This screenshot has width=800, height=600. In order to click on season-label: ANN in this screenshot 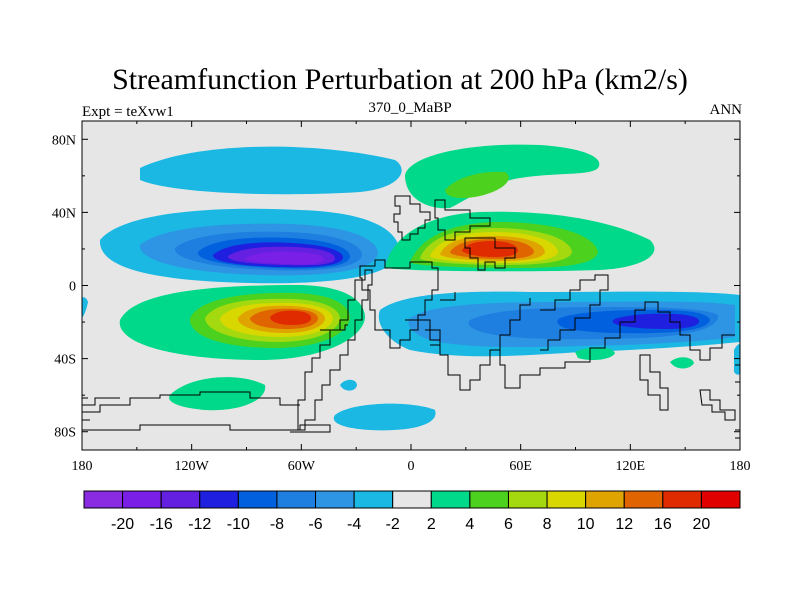, I will do `click(726, 110)`.